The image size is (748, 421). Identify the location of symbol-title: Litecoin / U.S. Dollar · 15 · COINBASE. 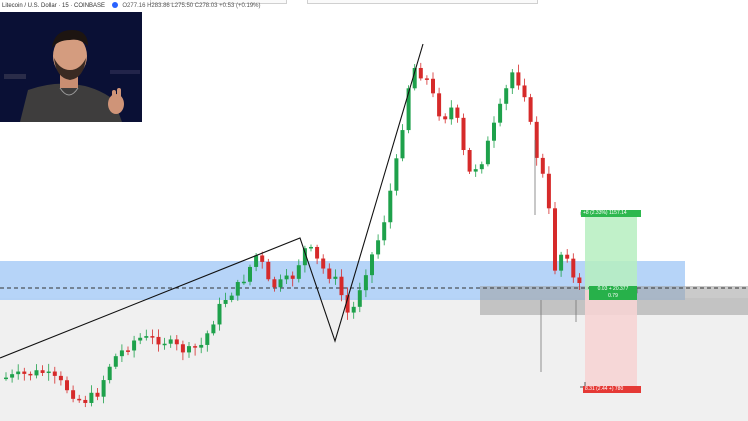
(54, 5).